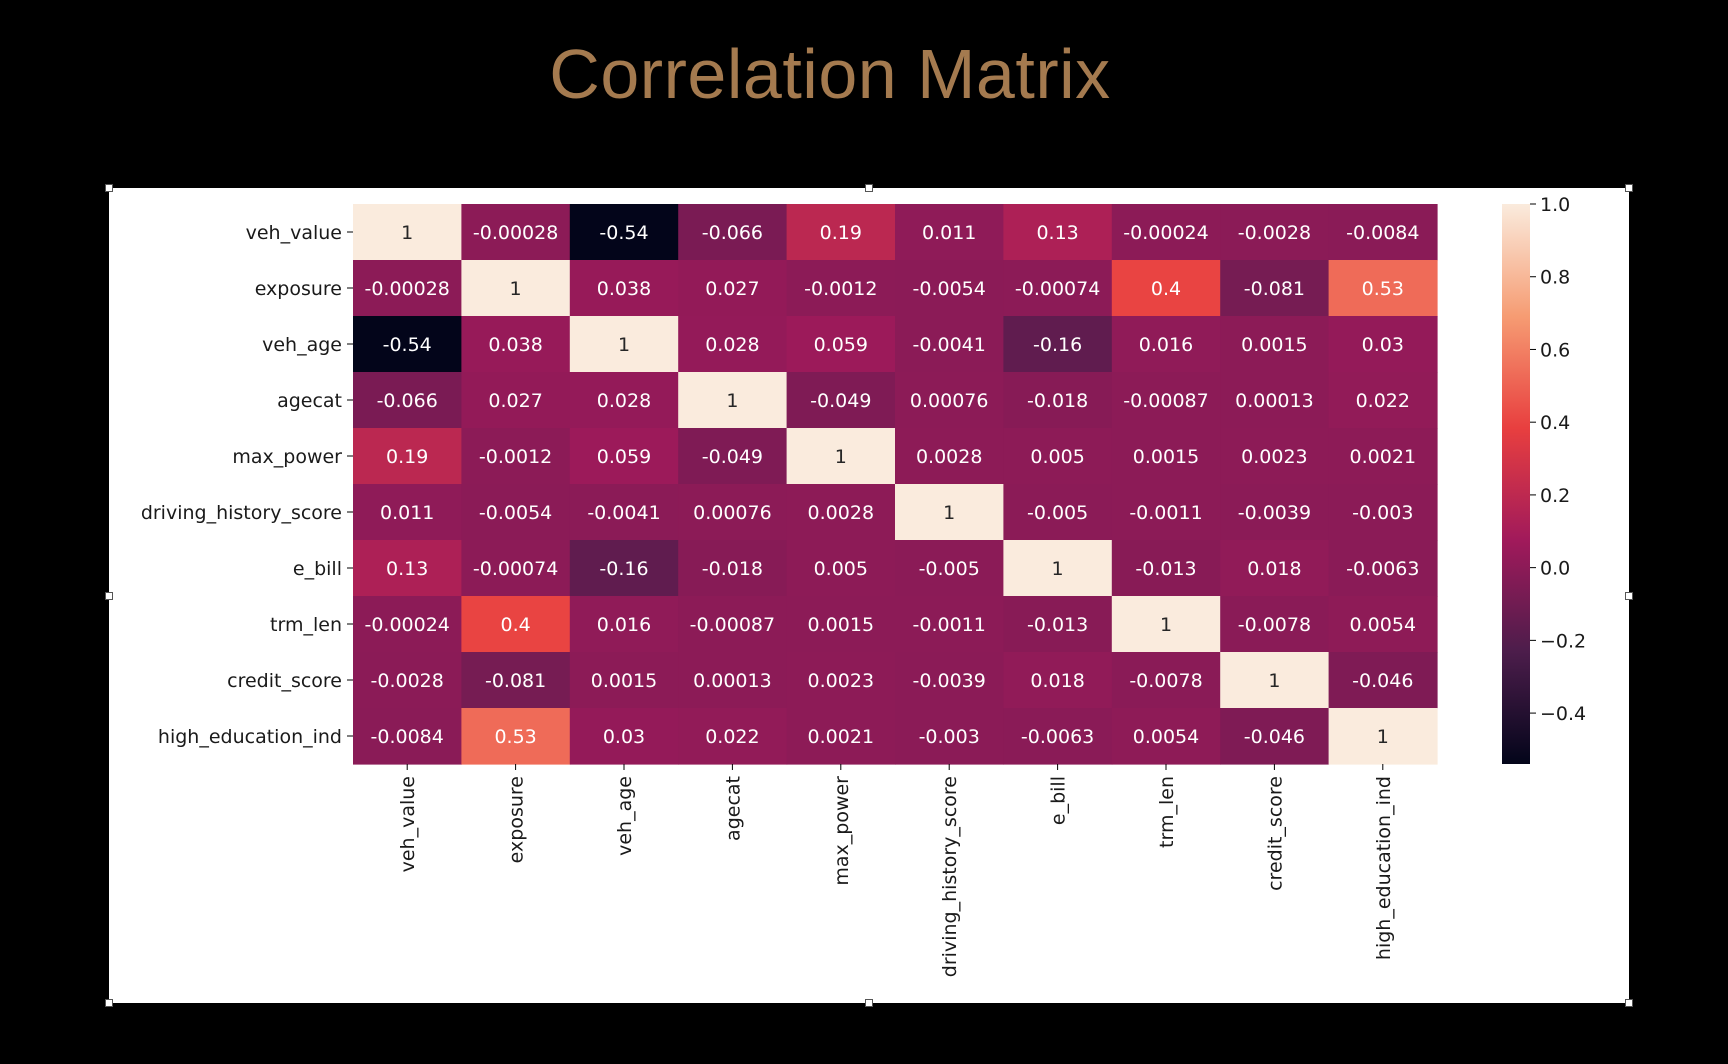  Describe the element at coordinates (1166, 345) in the screenshot. I see `cell-value-label: 0.016` at that location.